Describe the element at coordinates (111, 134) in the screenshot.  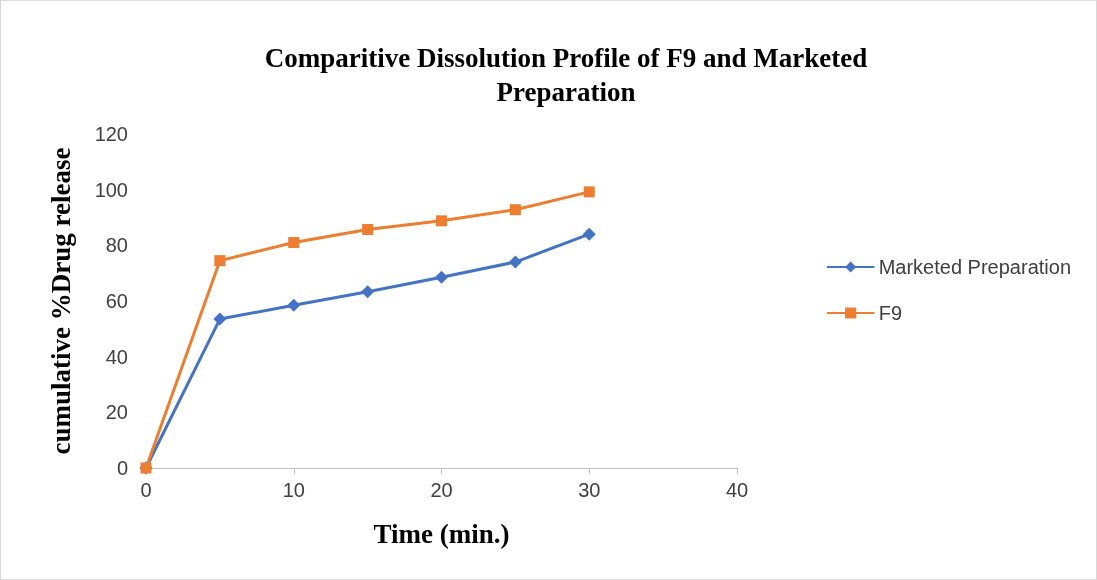
I see `y-tick-label: 120` at that location.